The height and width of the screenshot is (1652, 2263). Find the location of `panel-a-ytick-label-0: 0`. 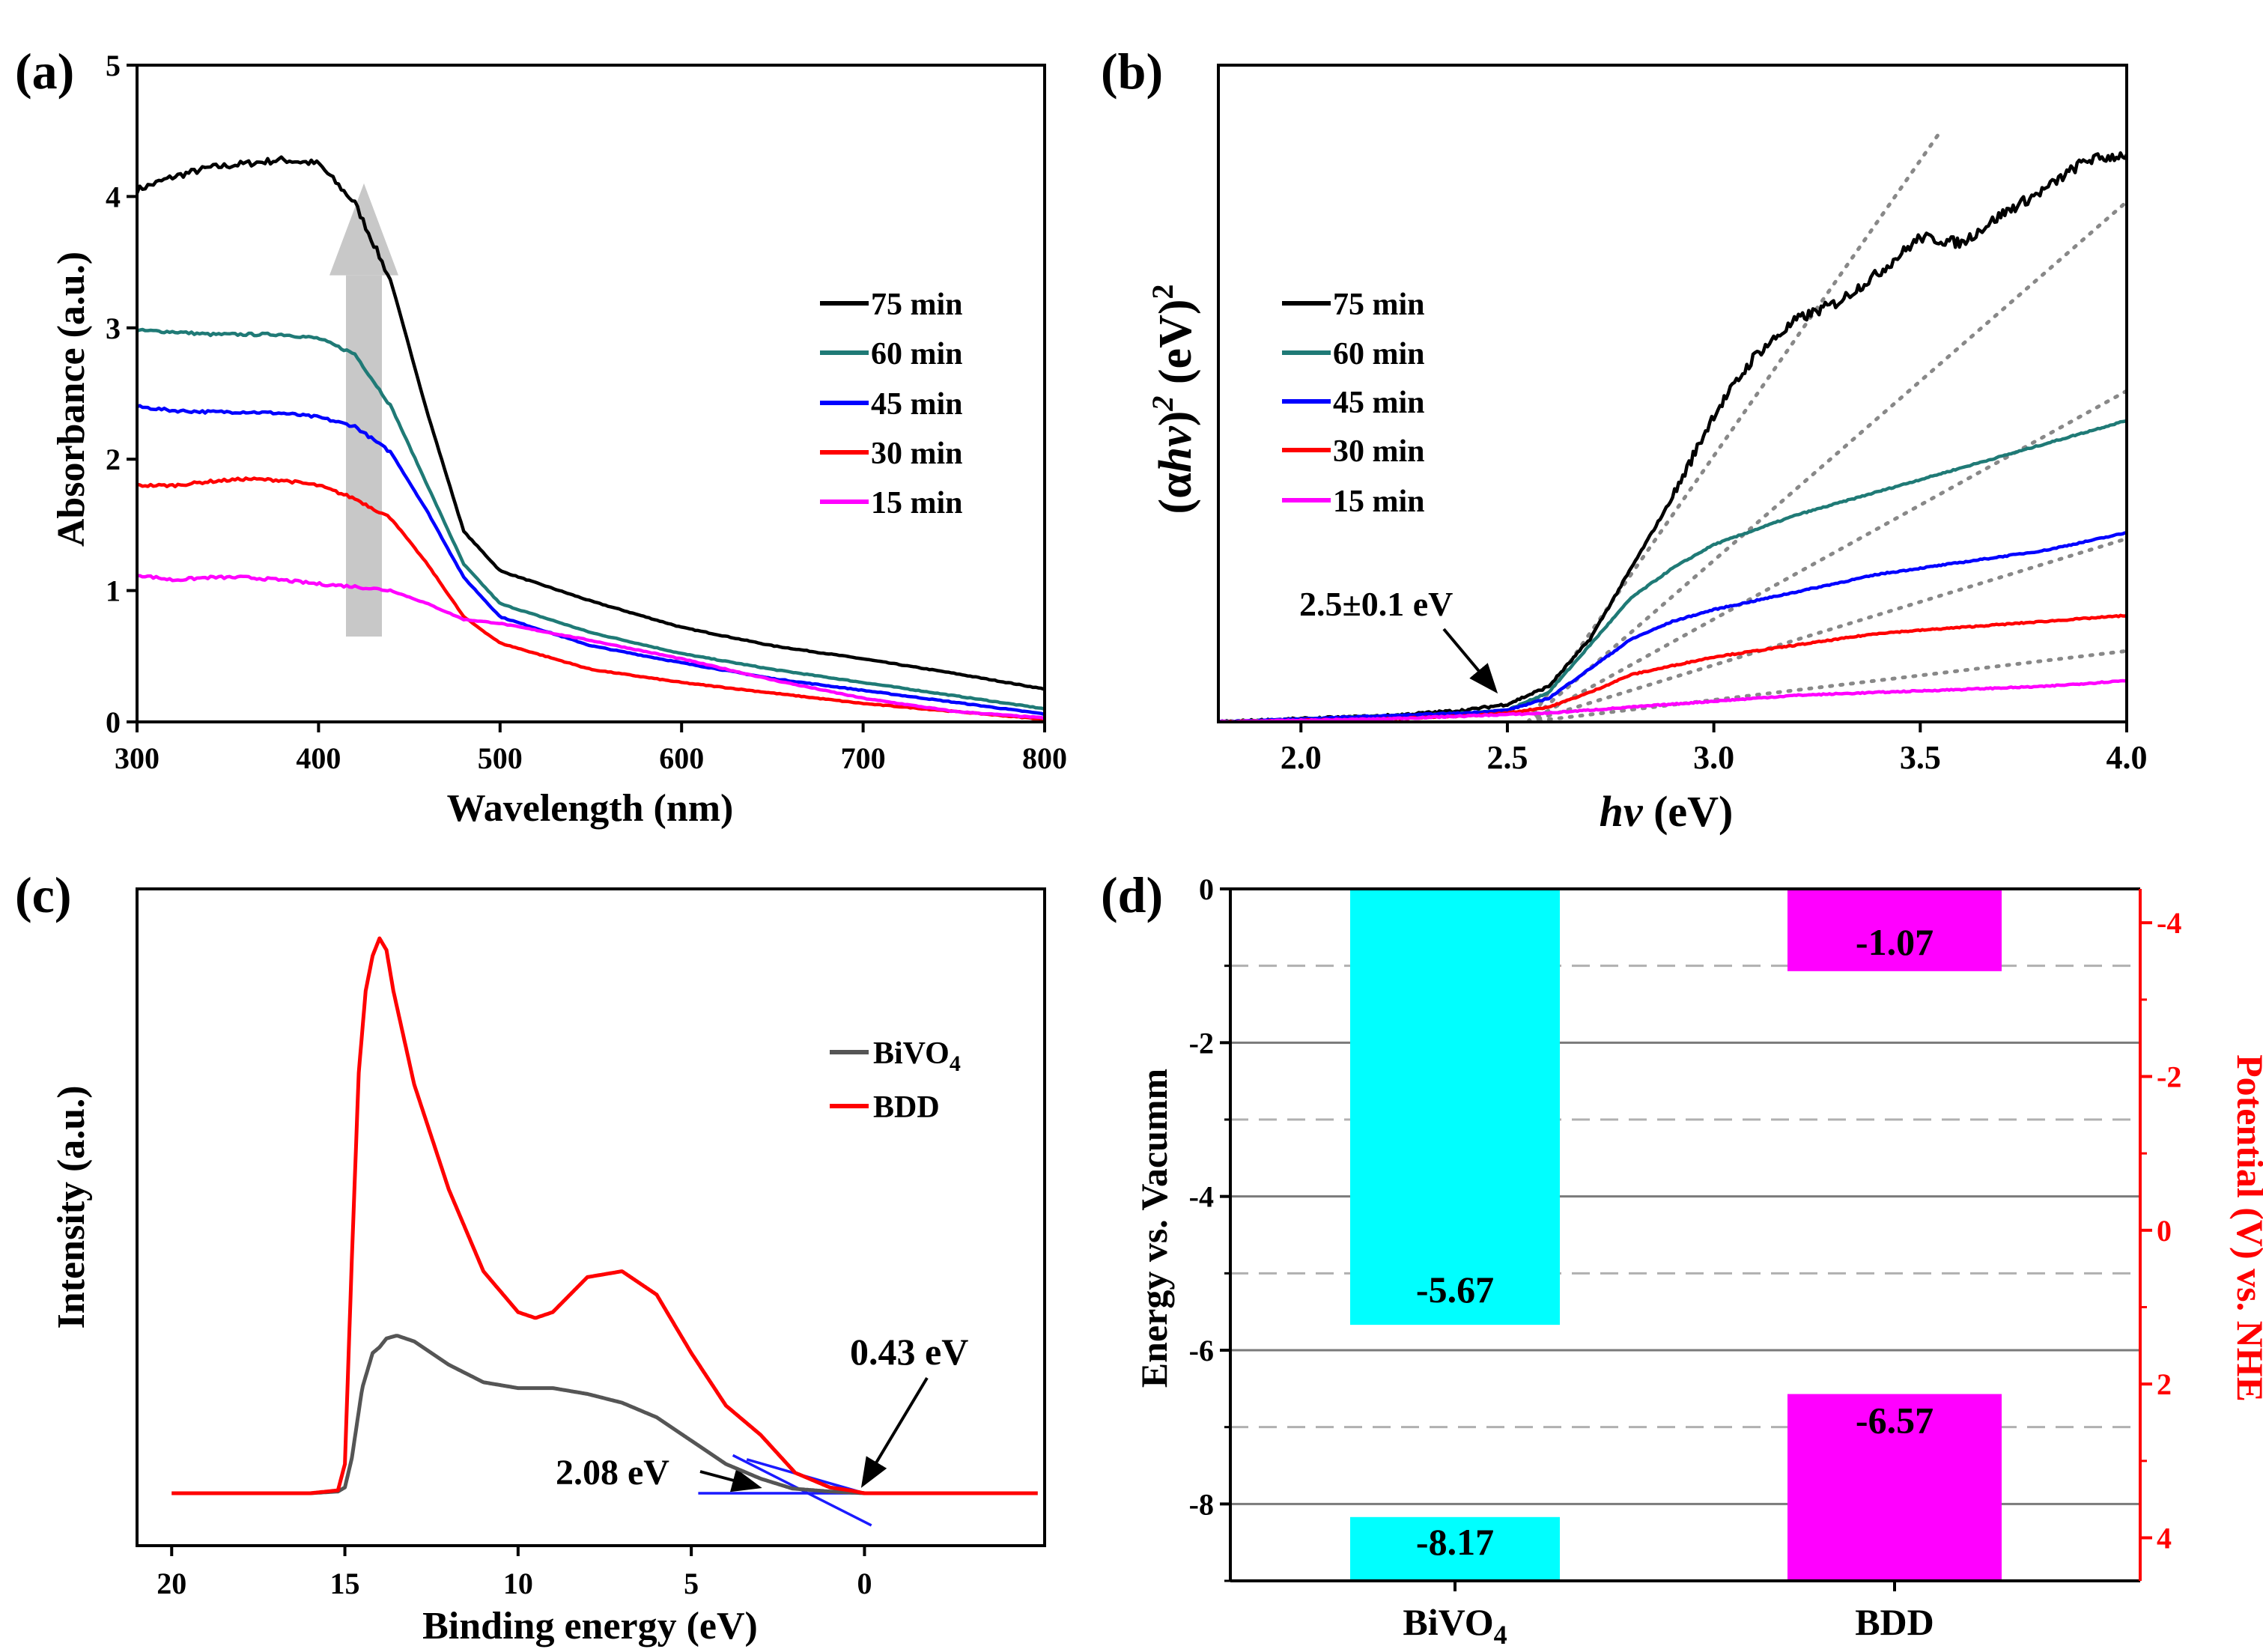

panel-a-ytick-label-0: 0 is located at coordinates (113, 722).